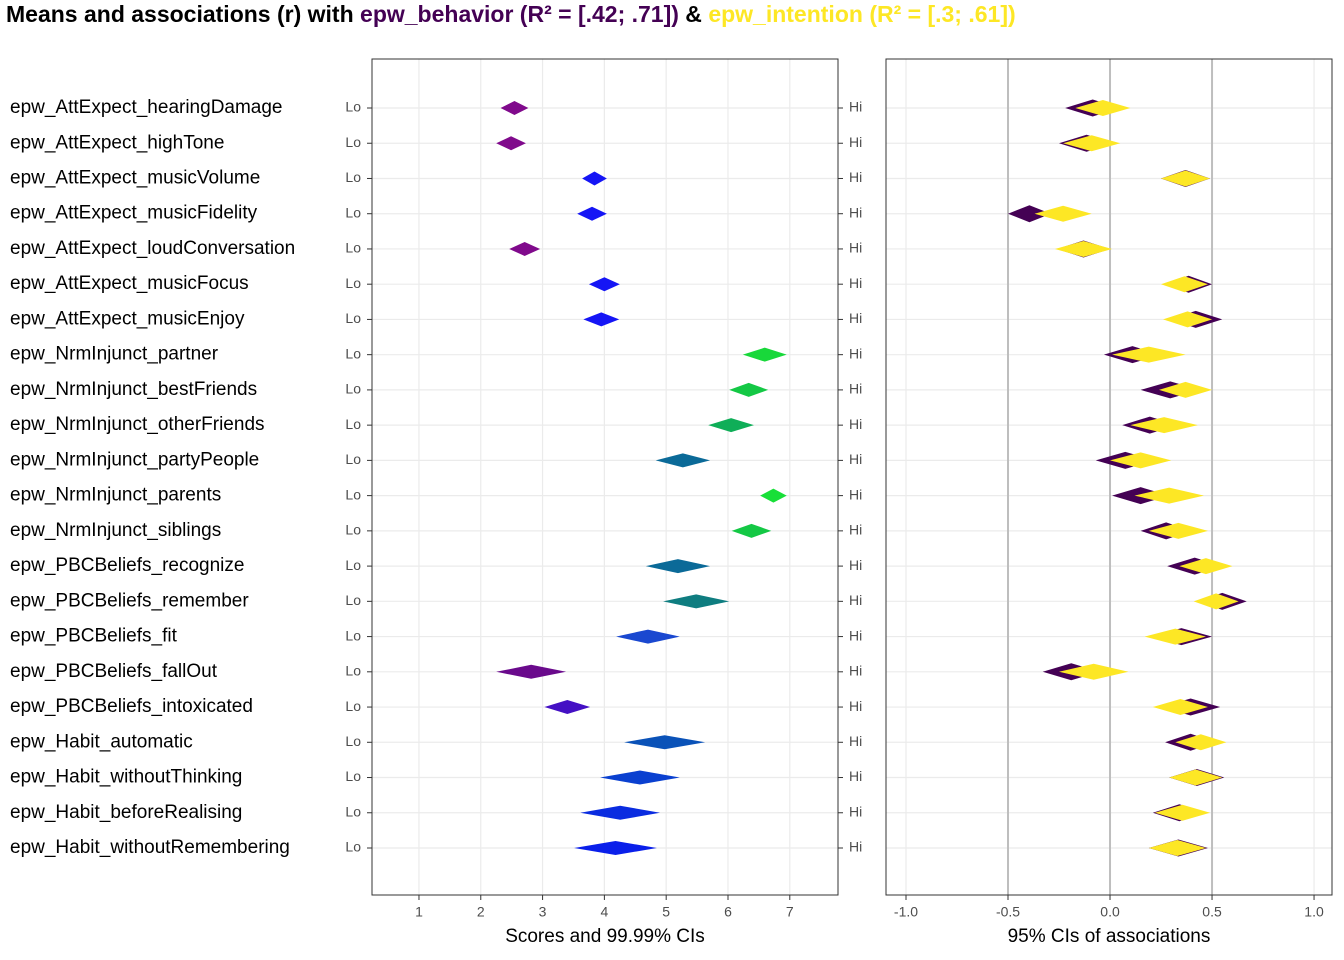  Describe the element at coordinates (1008, 912) in the screenshot. I see `x-tick-label: -0.5` at that location.